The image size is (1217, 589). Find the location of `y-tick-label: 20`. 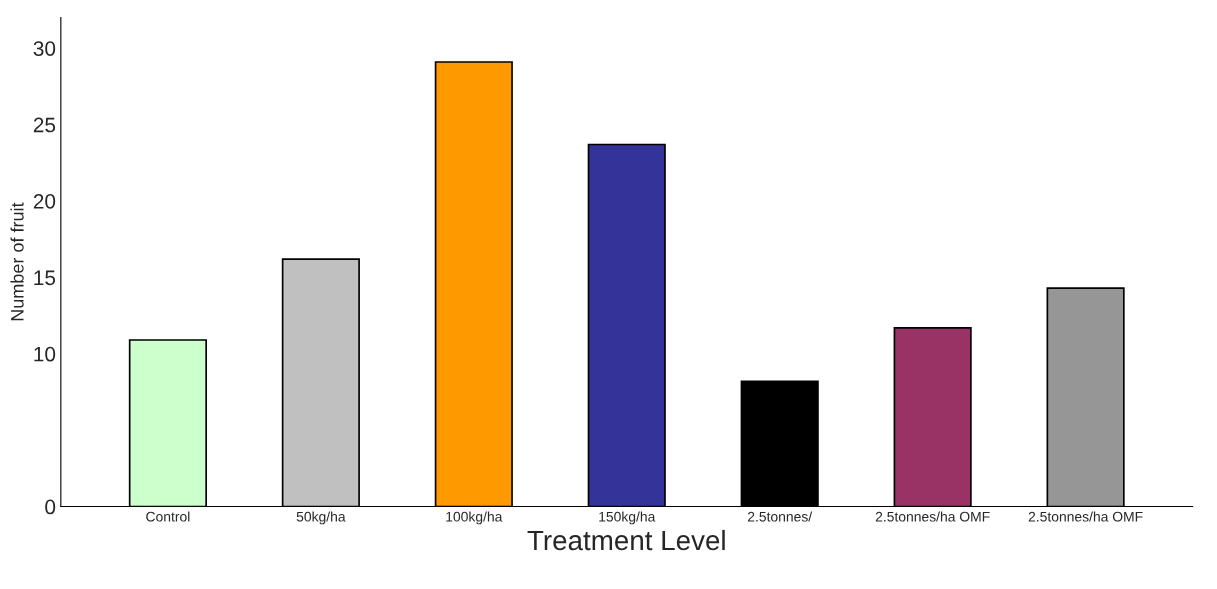

y-tick-label: 20 is located at coordinates (44, 201).